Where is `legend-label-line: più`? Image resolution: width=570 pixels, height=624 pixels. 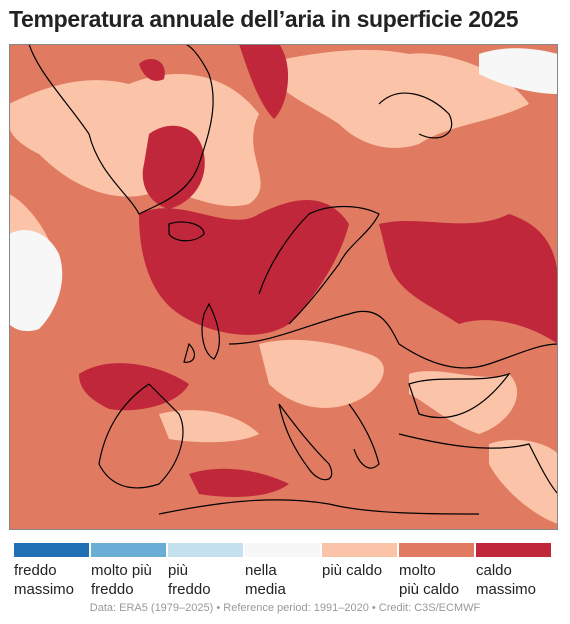
legend-label-line: più is located at coordinates (178, 570).